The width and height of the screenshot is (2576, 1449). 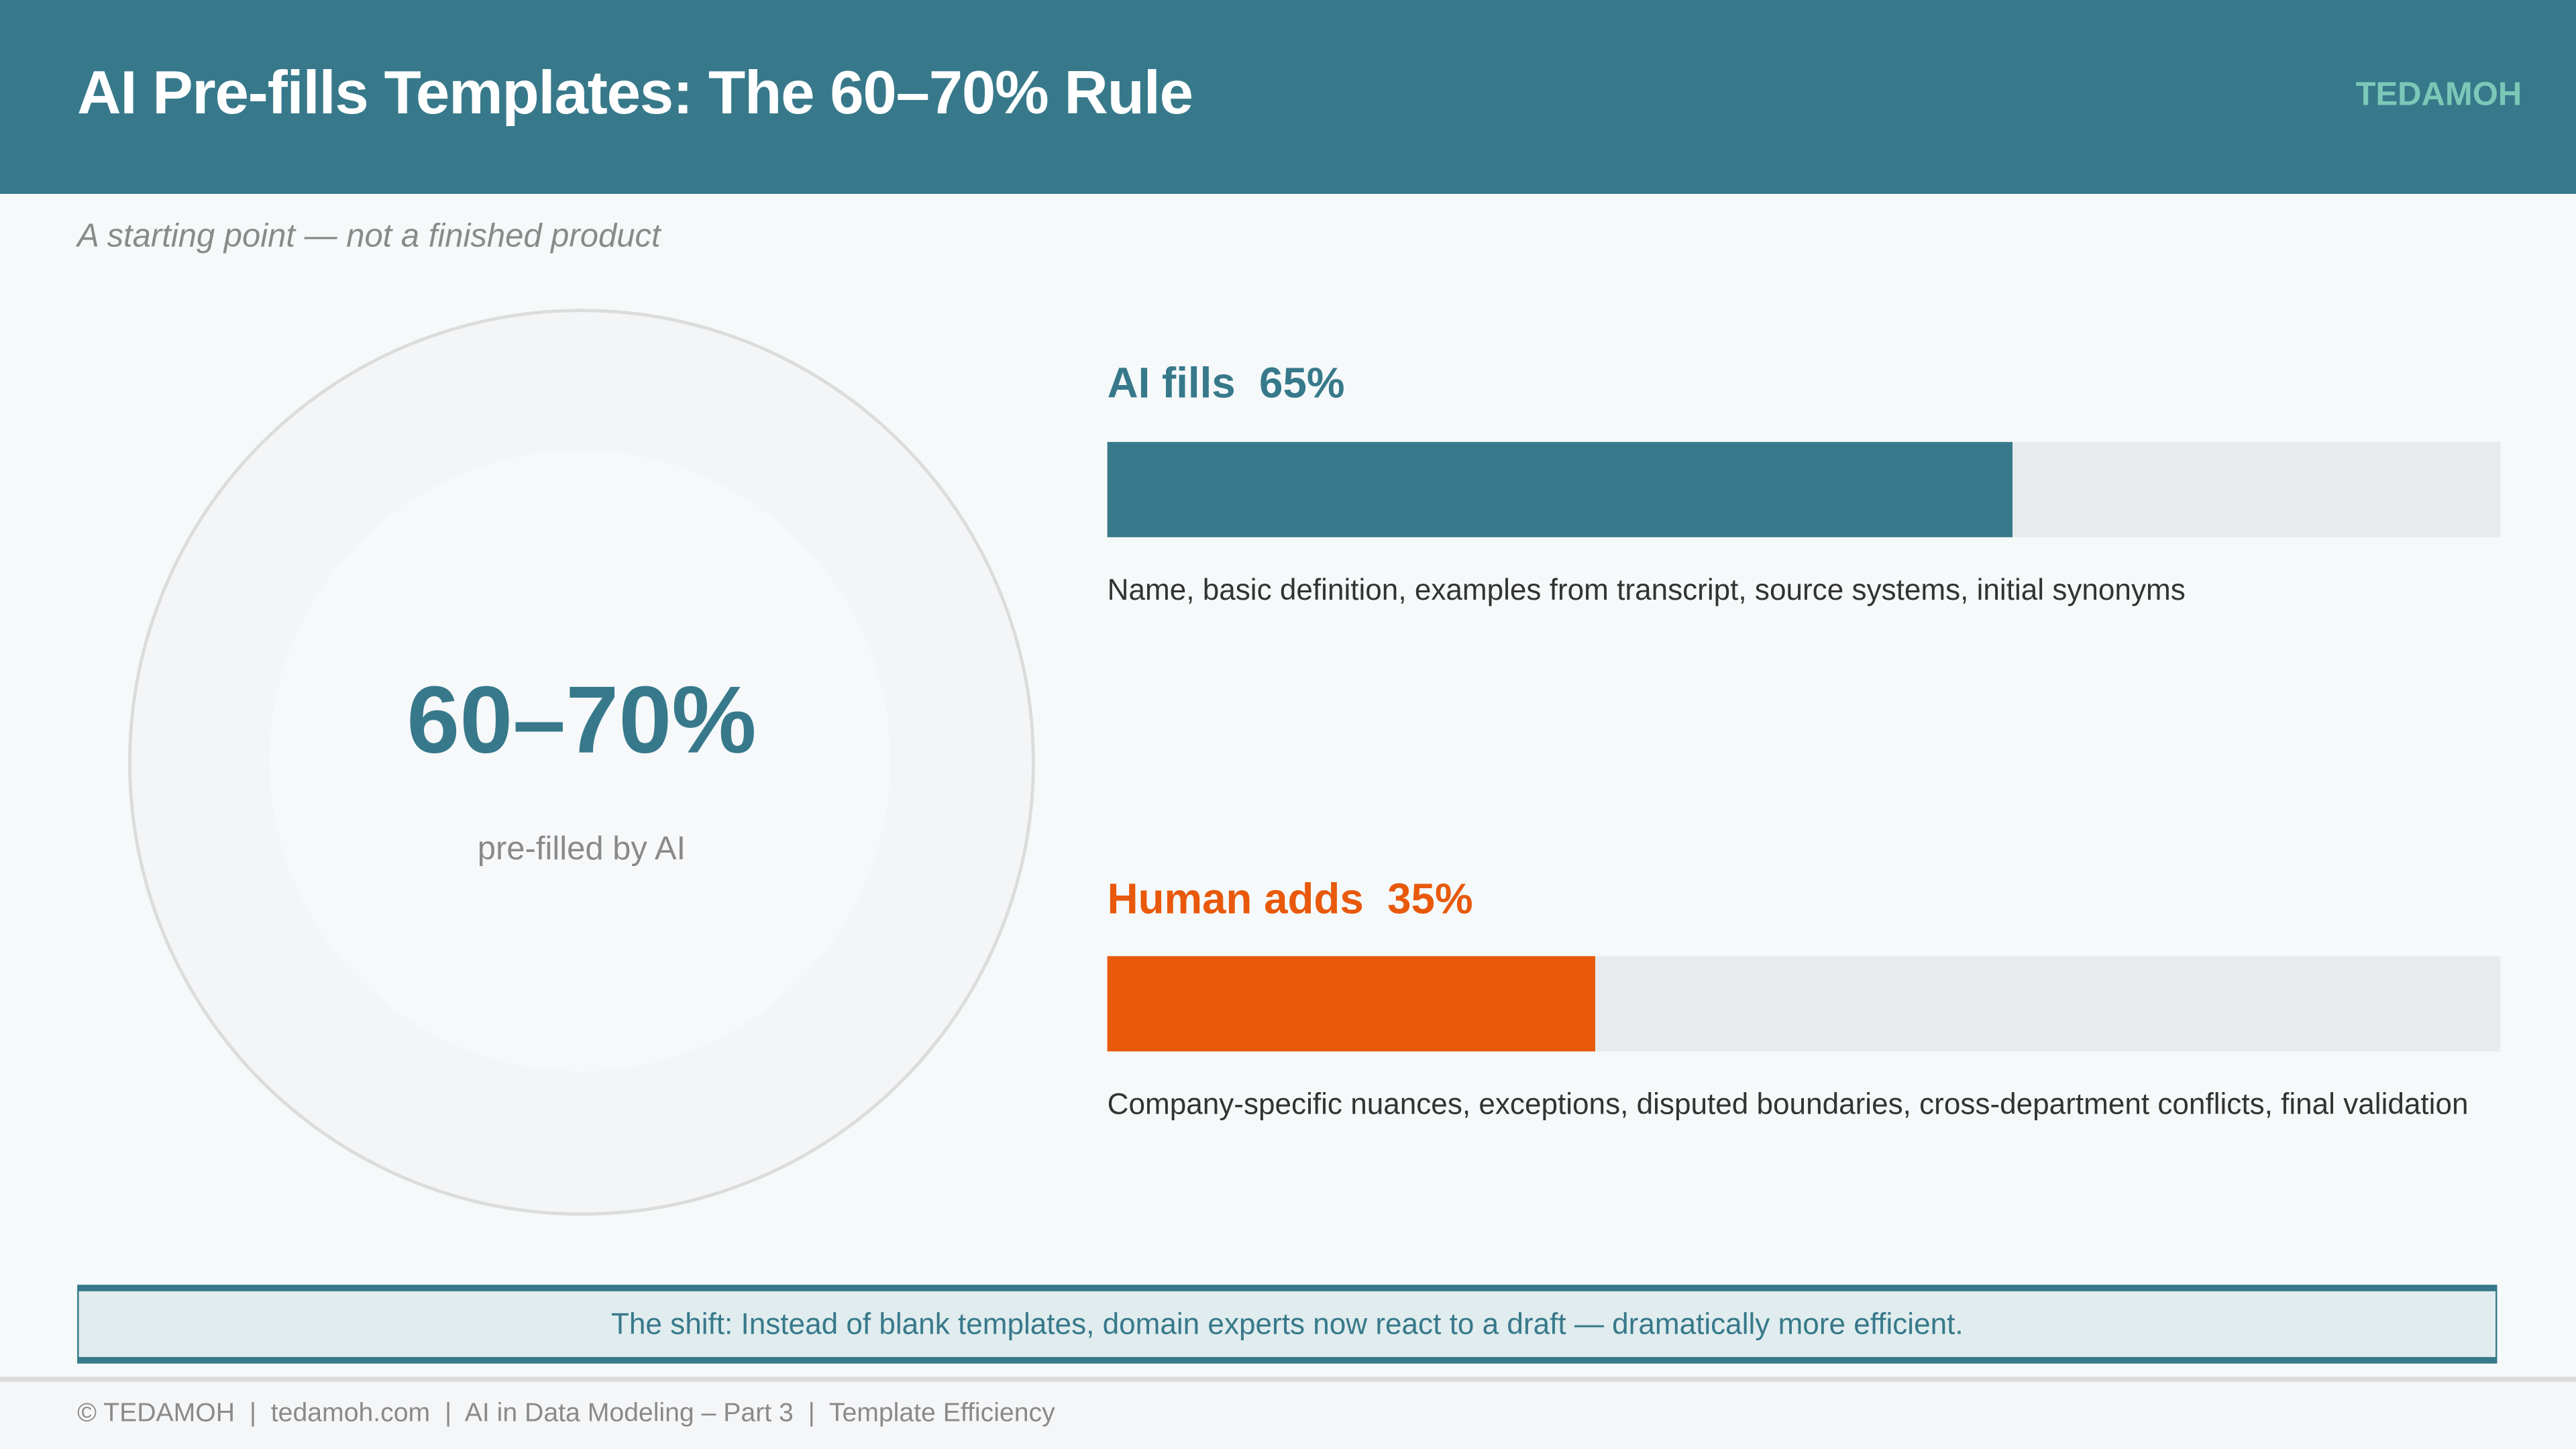 I want to click on ai-fills-progress-fill, so click(x=1560, y=489).